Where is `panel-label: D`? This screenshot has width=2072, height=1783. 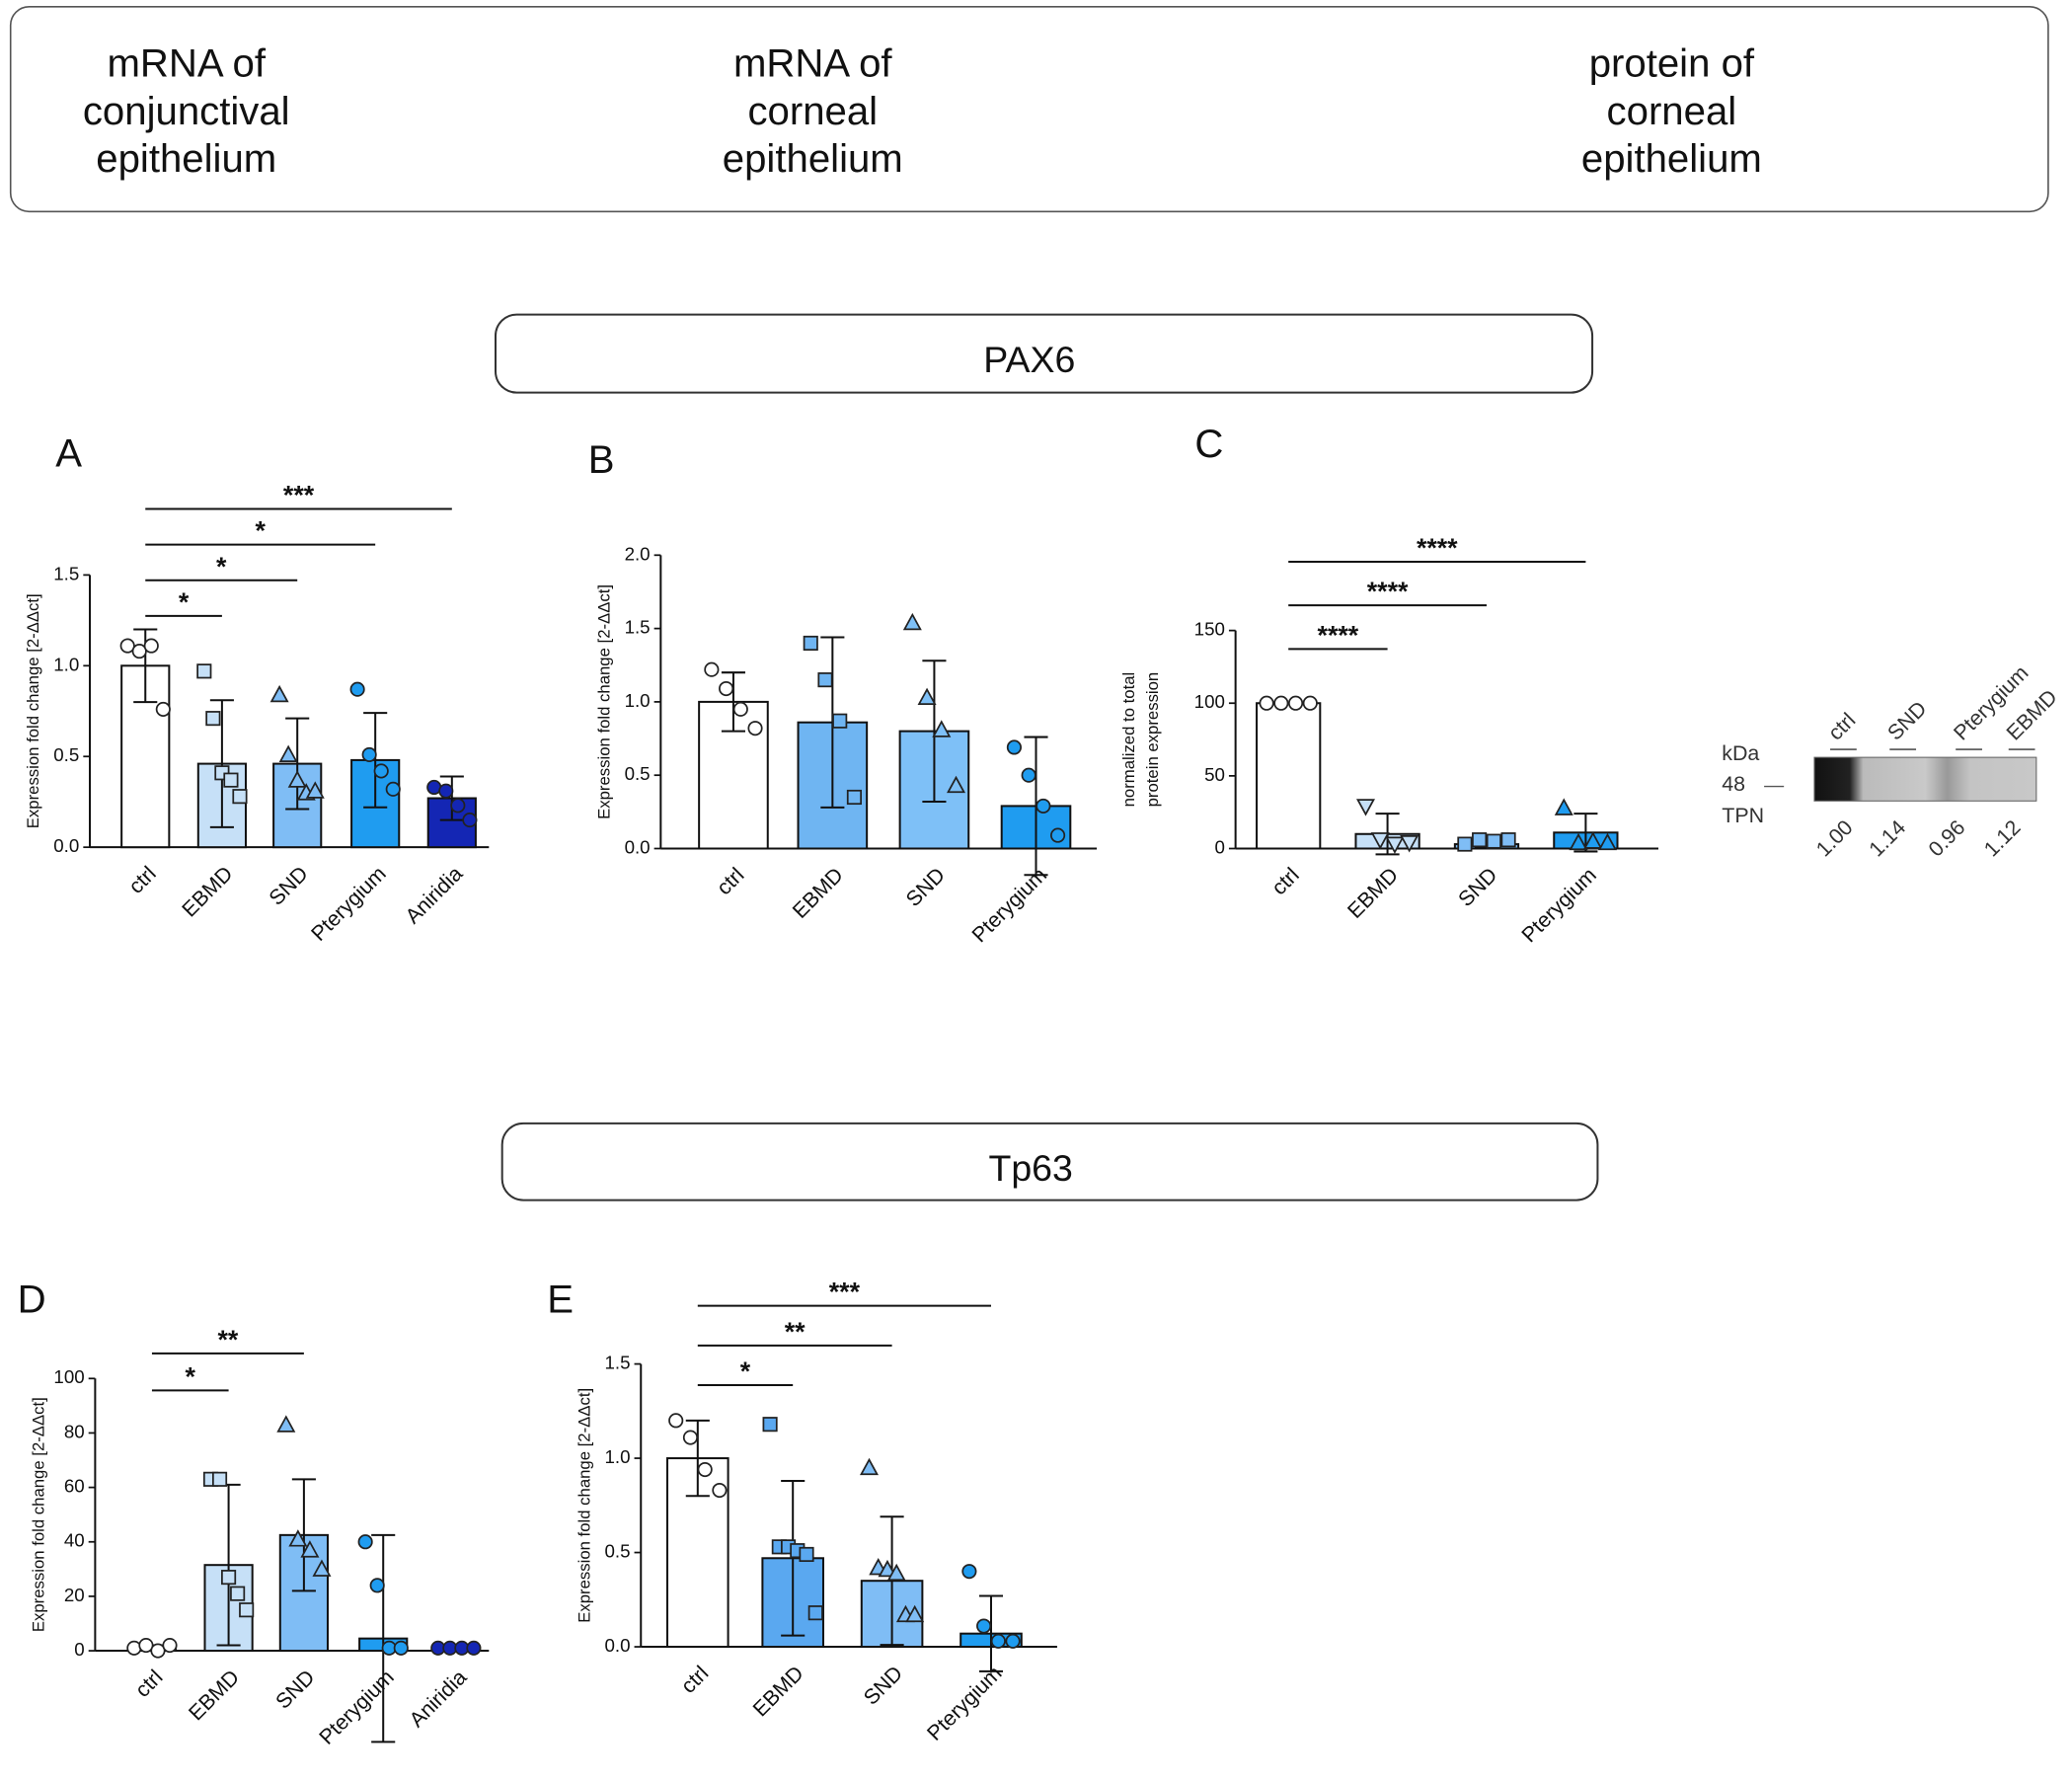
panel-label: D is located at coordinates (32, 1299).